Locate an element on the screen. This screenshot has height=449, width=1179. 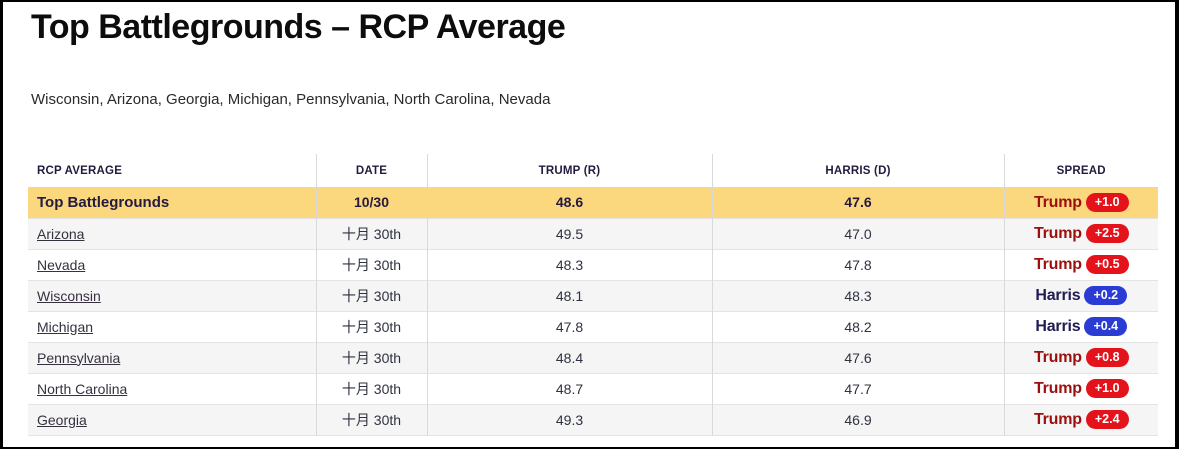
state-link: Wisconsin is located at coordinates (69, 295).